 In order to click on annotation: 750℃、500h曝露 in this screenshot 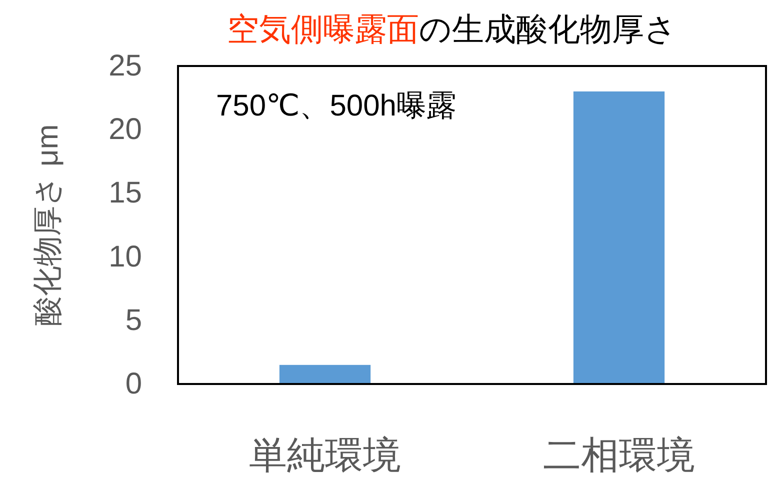, I will do `click(336, 106)`.